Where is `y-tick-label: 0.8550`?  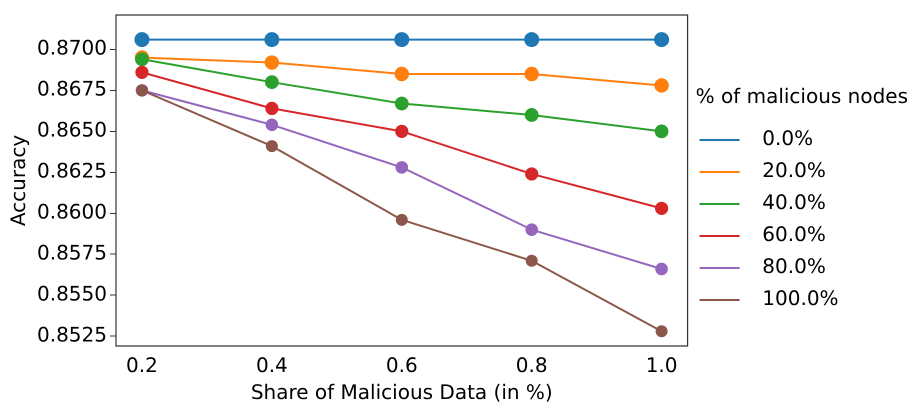
y-tick-label: 0.8550 is located at coordinates (71, 293).